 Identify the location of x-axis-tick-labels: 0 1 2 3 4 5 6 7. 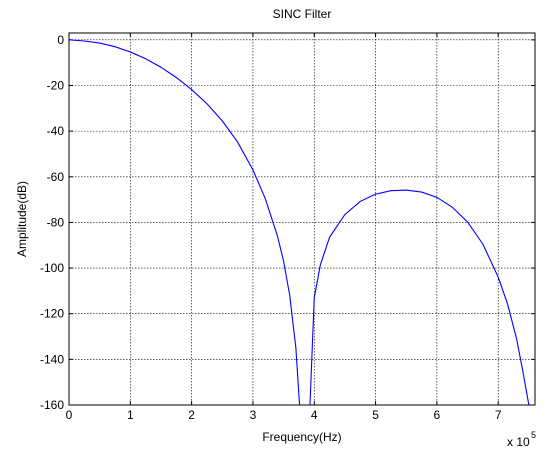
(284, 415).